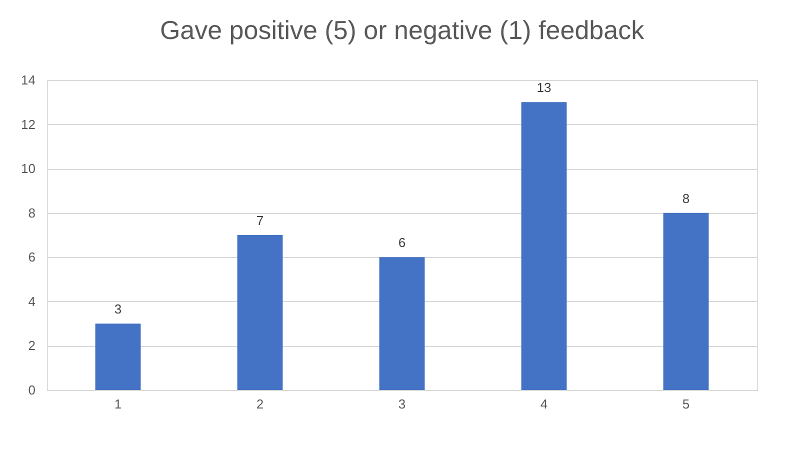 The image size is (806, 476). I want to click on y-tick-label: 0, so click(32, 390).